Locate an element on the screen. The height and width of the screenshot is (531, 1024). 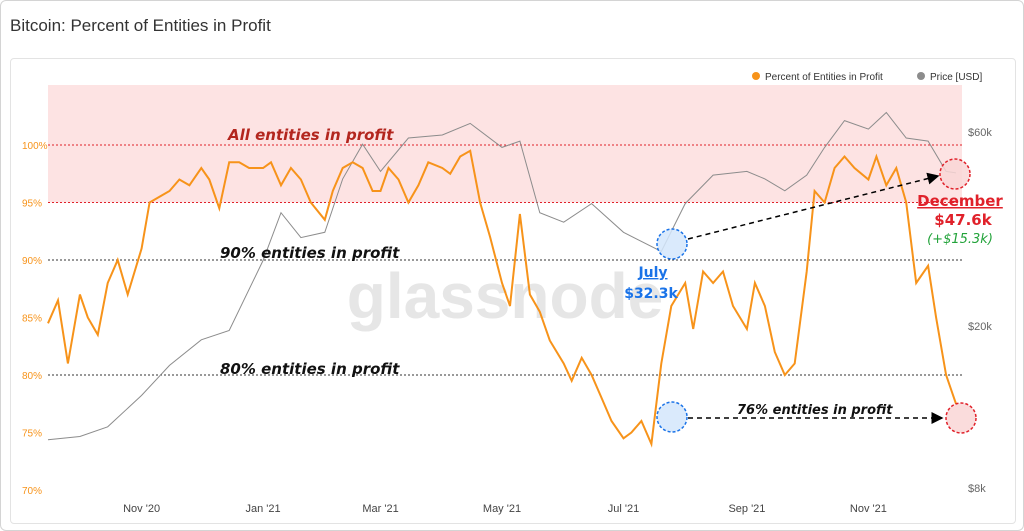
x-tick-label: Sep '21 is located at coordinates (746, 509).